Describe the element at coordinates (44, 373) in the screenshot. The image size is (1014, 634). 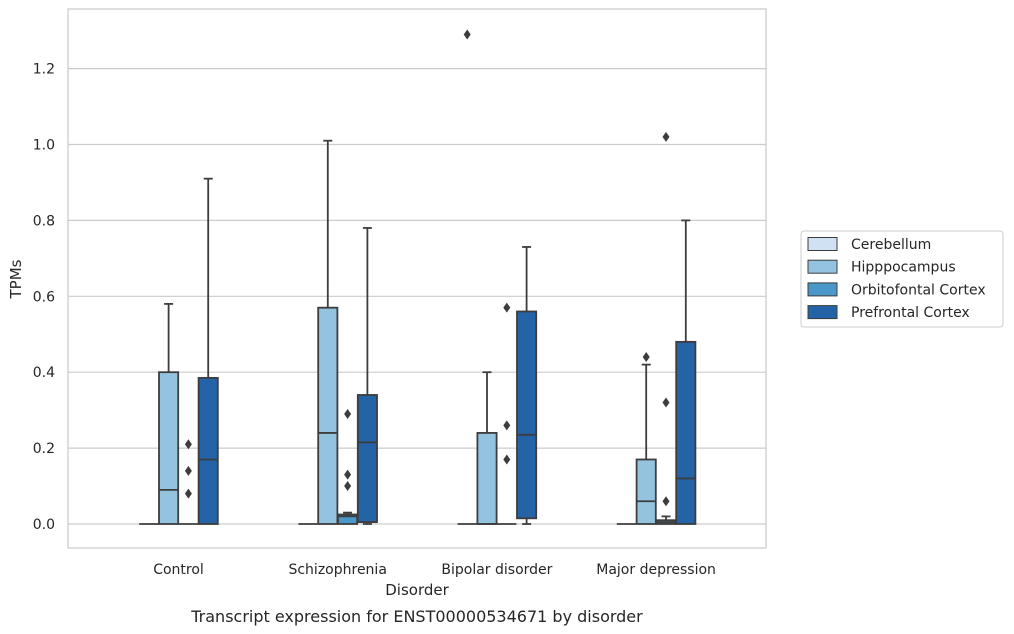
I see `y-tick-label: 0.4` at that location.